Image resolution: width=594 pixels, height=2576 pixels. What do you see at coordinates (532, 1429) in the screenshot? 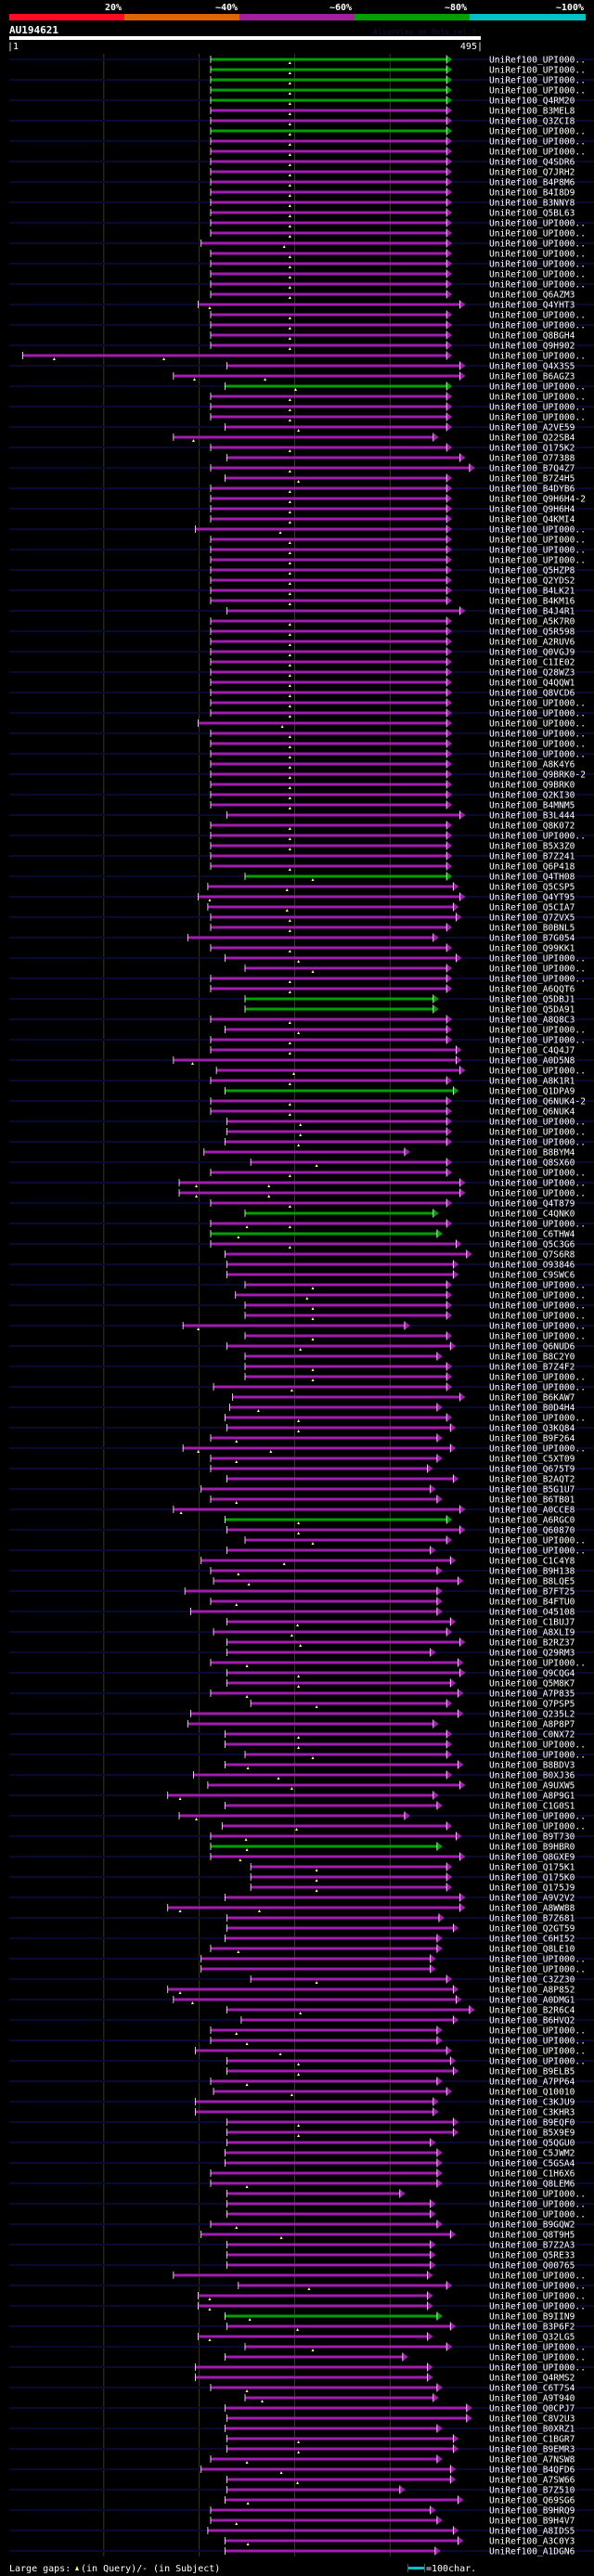
I see `hit-label: UniRef100_Q3KQ84` at bounding box center [532, 1429].